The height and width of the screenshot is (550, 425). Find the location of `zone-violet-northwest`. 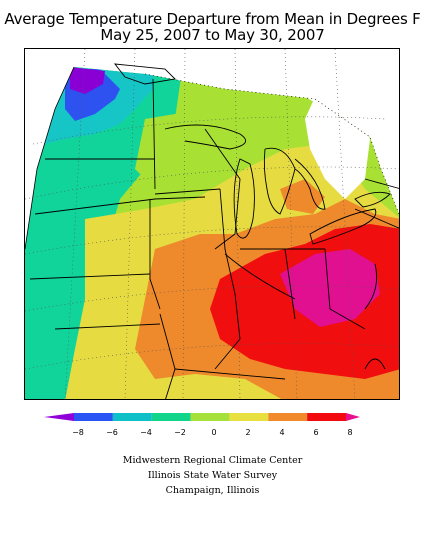

zone-violet-northwest is located at coordinates (87, 80).